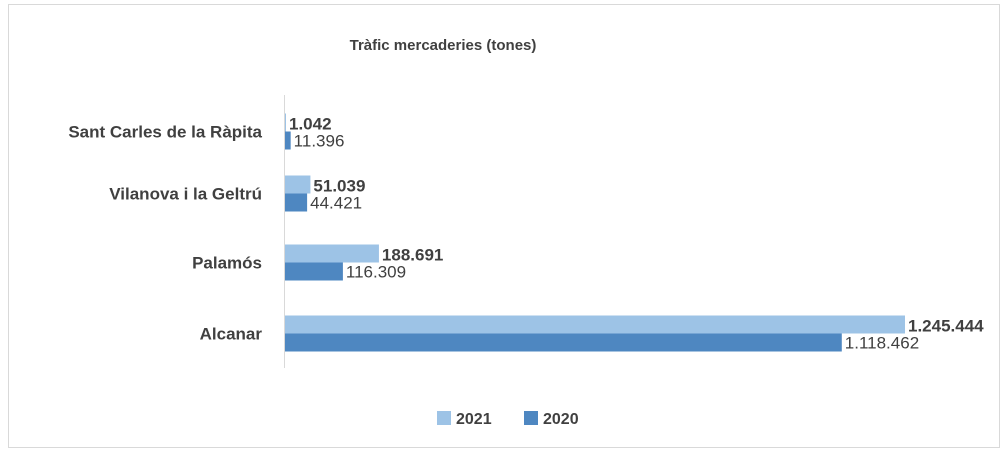  I want to click on category-label: Alcanar, so click(231, 334).